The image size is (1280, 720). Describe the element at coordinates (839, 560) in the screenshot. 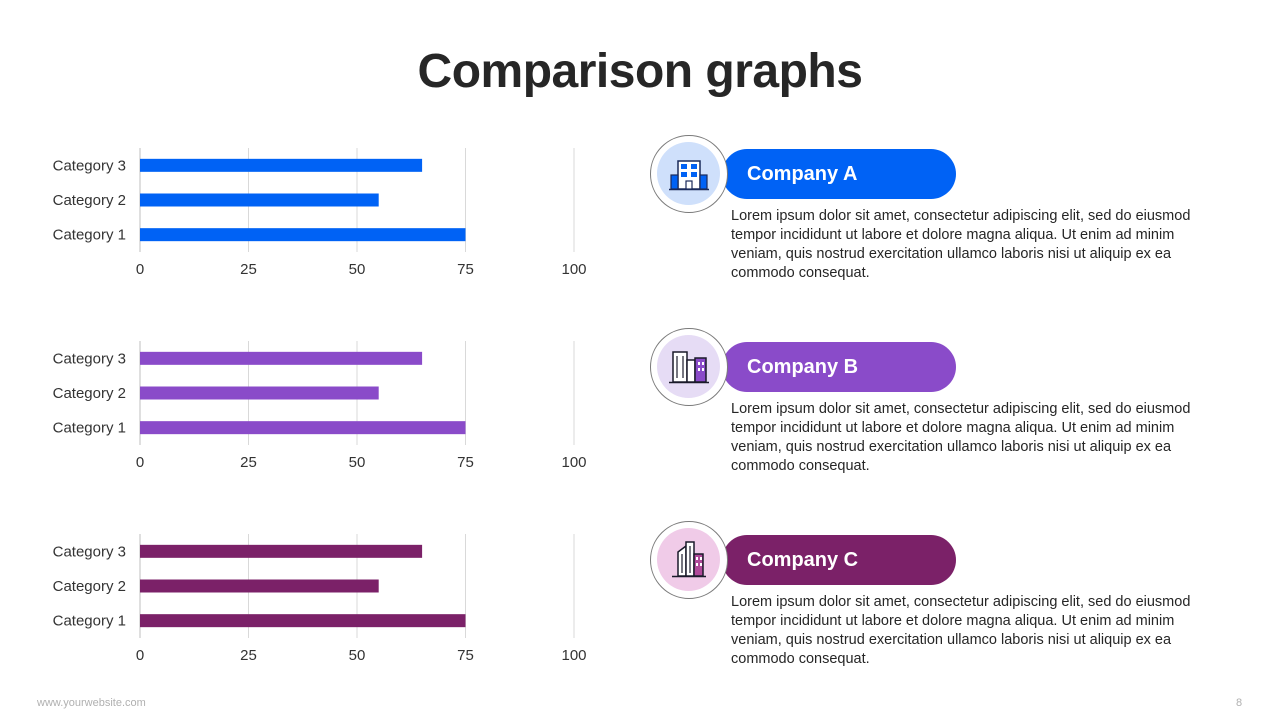

I see `company-c-label: Company C` at that location.